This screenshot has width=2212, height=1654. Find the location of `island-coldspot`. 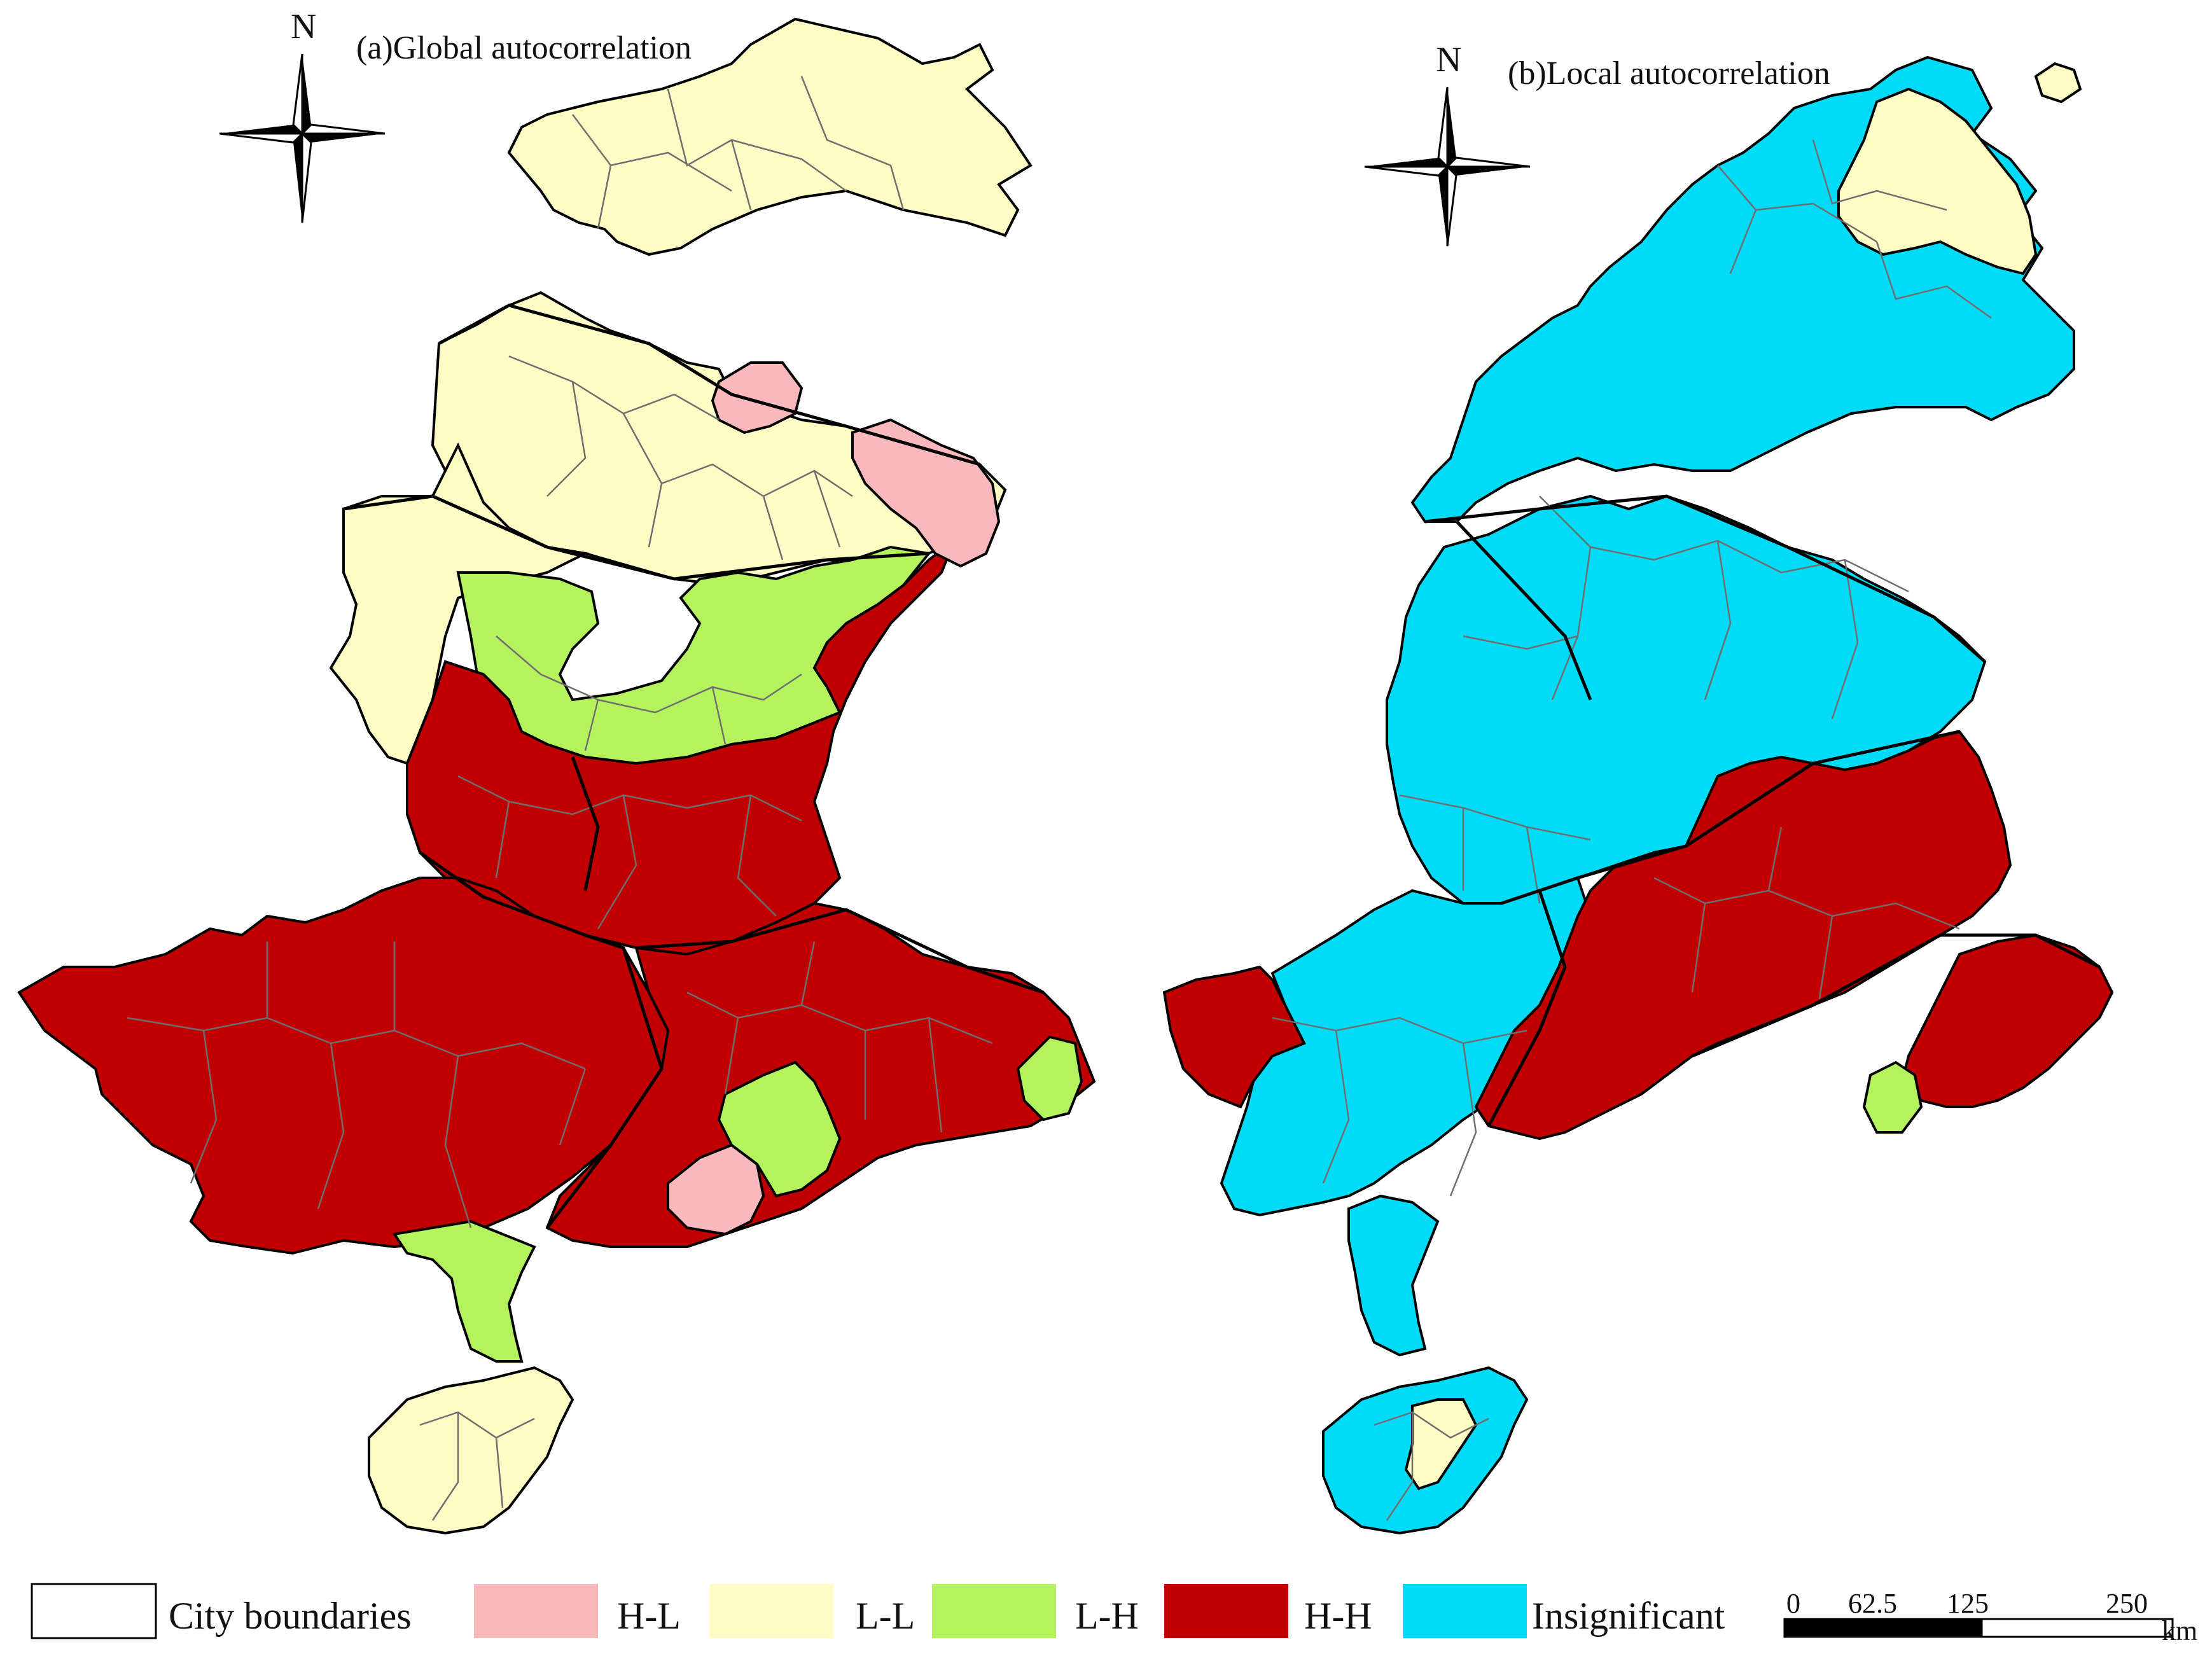

island-coldspot is located at coordinates (1441, 1445).